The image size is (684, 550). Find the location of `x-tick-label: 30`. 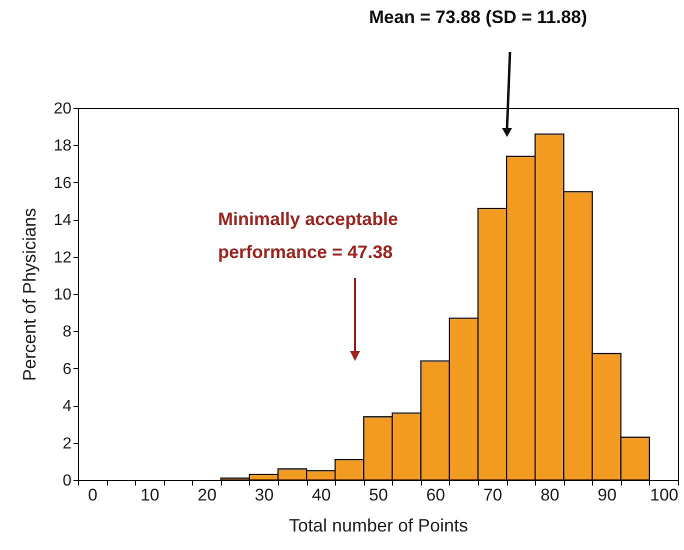

x-tick-label: 30 is located at coordinates (264, 495).